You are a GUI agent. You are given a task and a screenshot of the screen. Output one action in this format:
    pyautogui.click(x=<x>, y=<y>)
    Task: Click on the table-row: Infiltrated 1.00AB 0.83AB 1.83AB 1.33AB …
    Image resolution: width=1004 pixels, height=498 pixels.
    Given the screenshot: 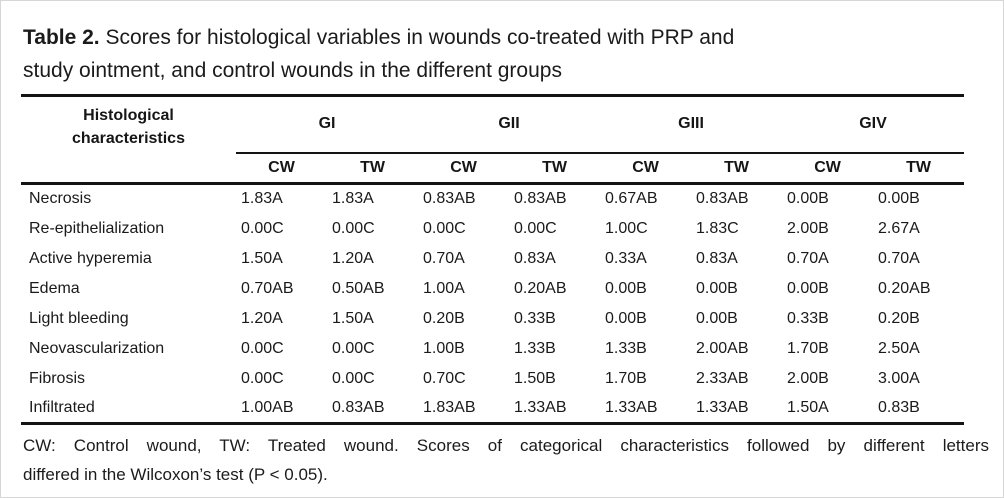 What is the action you would take?
    pyautogui.click(x=492, y=409)
    